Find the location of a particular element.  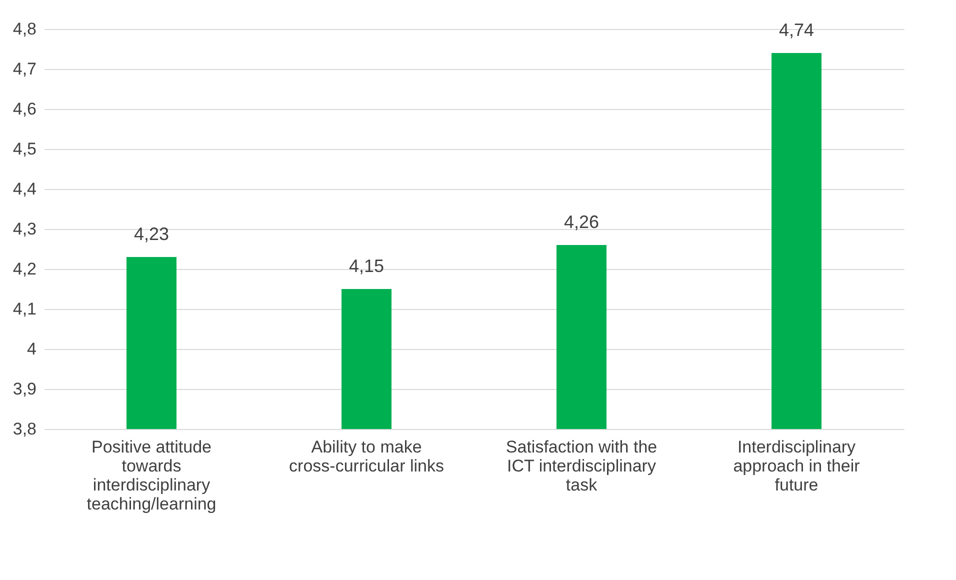

y-tick-label: 3,8 is located at coordinates (24, 429).